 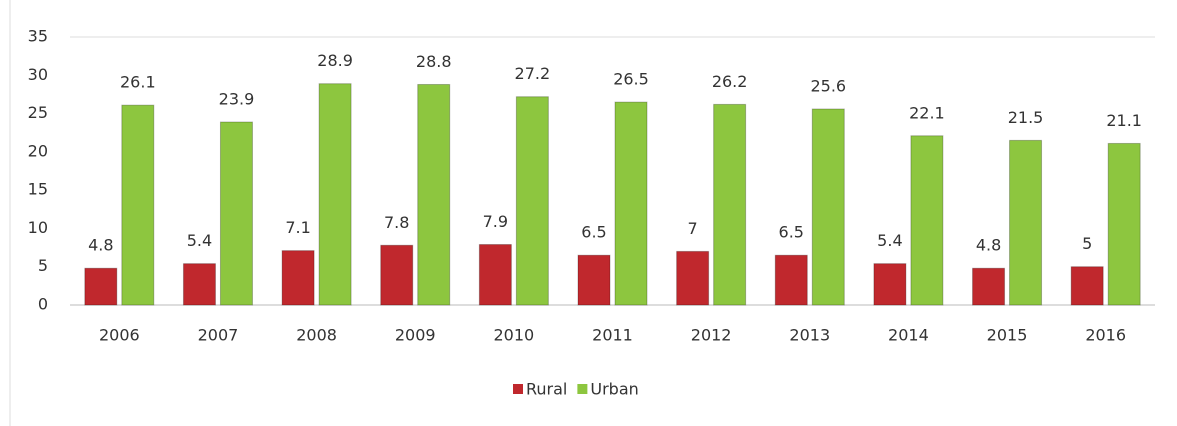 What do you see at coordinates (546, 389) in the screenshot?
I see `legend-label: Rural` at bounding box center [546, 389].